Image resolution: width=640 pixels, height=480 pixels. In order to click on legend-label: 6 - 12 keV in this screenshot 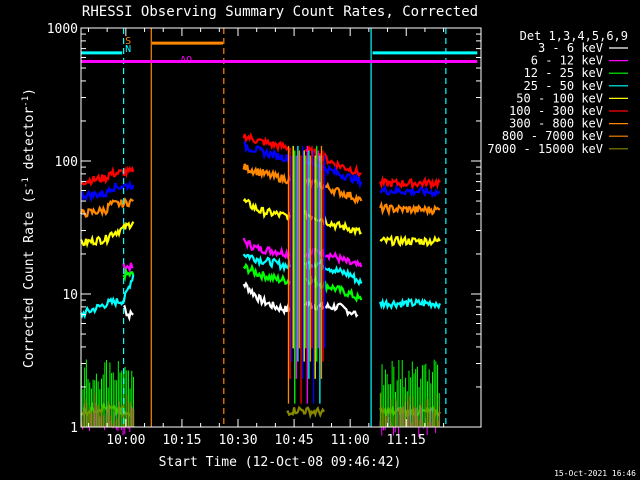, I will do `click(567, 61)`.